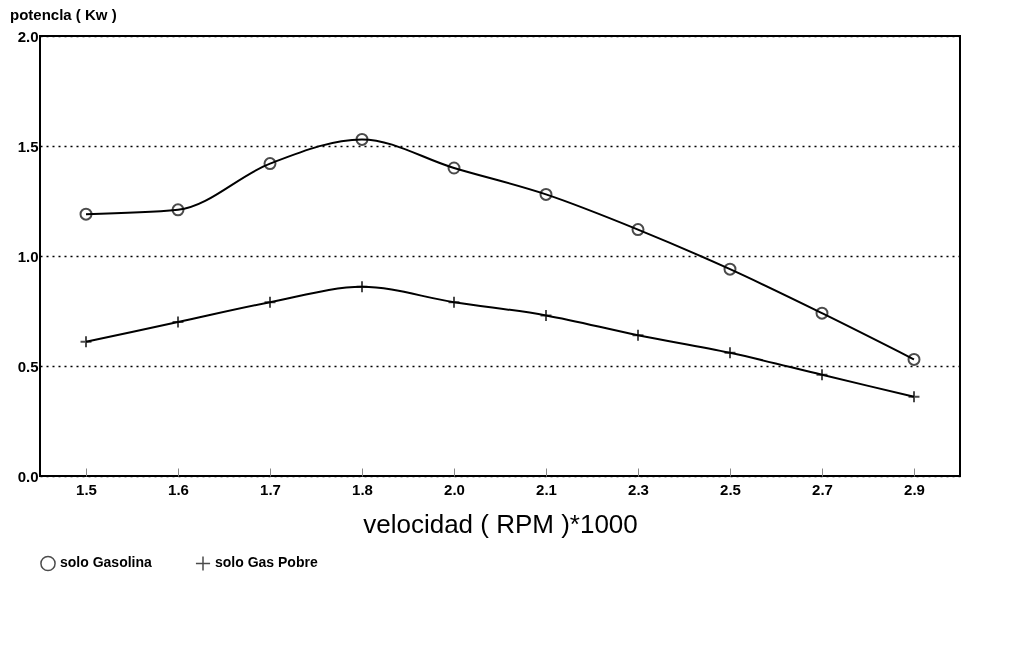 The image size is (1021, 653). I want to click on x-tick-label: 2.0, so click(454, 489).